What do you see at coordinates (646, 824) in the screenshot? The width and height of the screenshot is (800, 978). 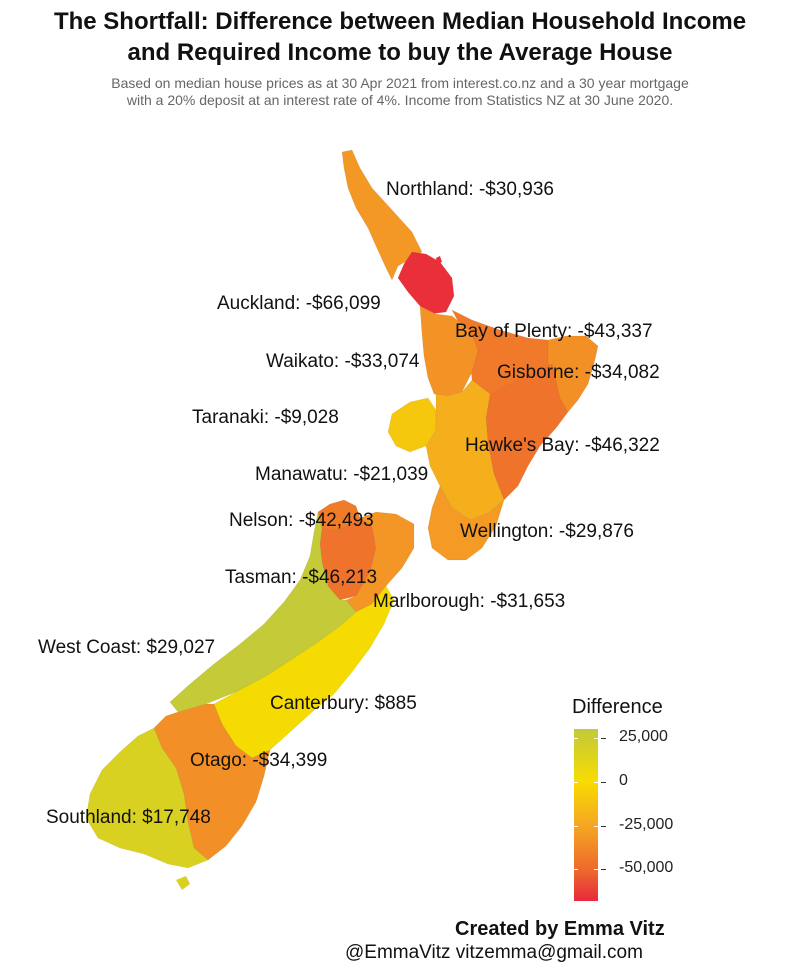 I see `legend-tick-label: -25,000` at bounding box center [646, 824].